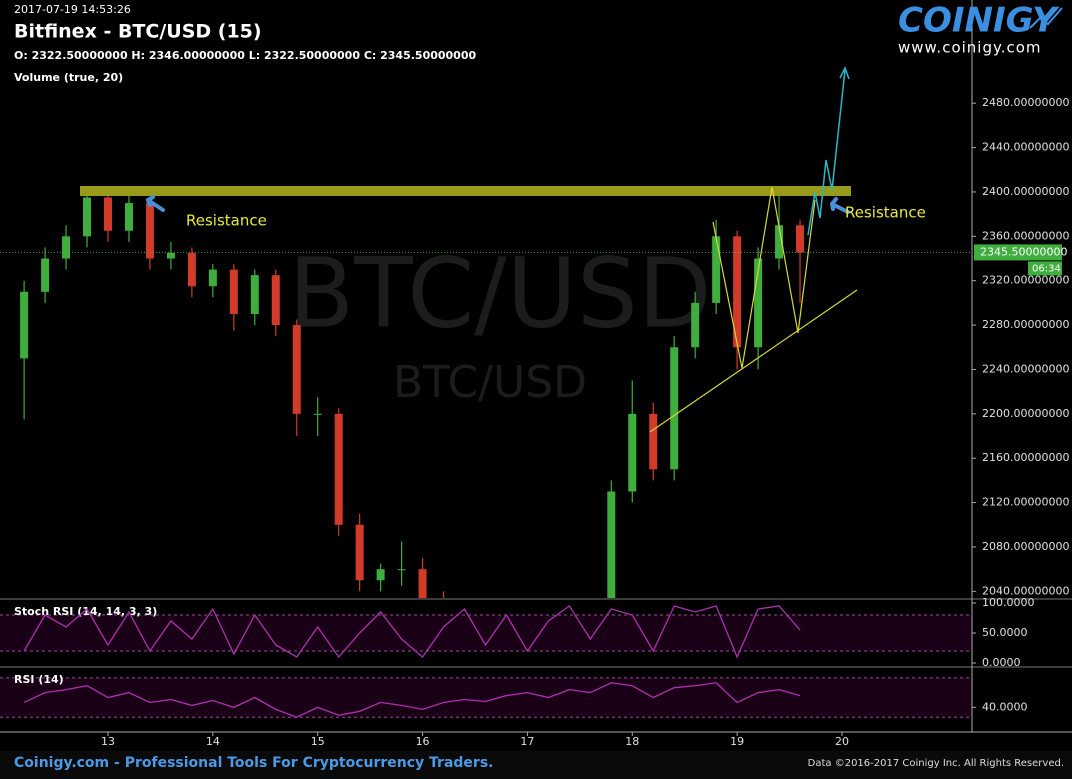  What do you see at coordinates (737, 741) in the screenshot?
I see `x-tick-label: 19` at bounding box center [737, 741].